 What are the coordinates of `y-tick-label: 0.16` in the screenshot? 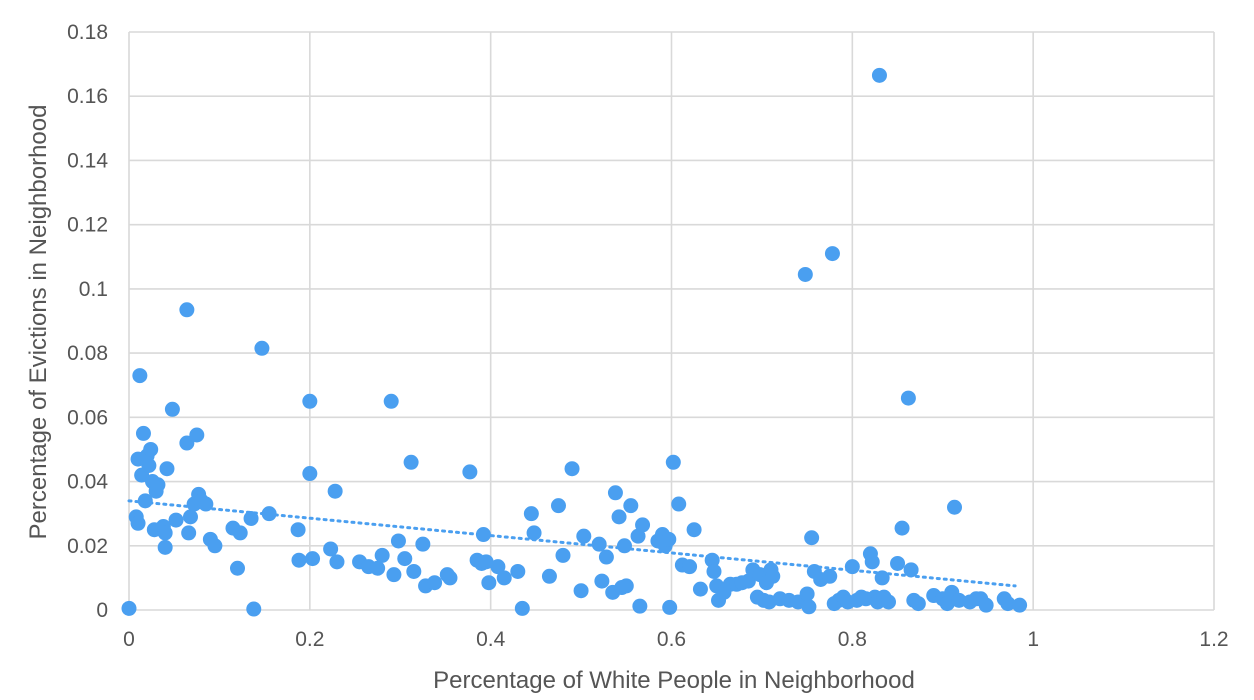 It's located at (87, 96).